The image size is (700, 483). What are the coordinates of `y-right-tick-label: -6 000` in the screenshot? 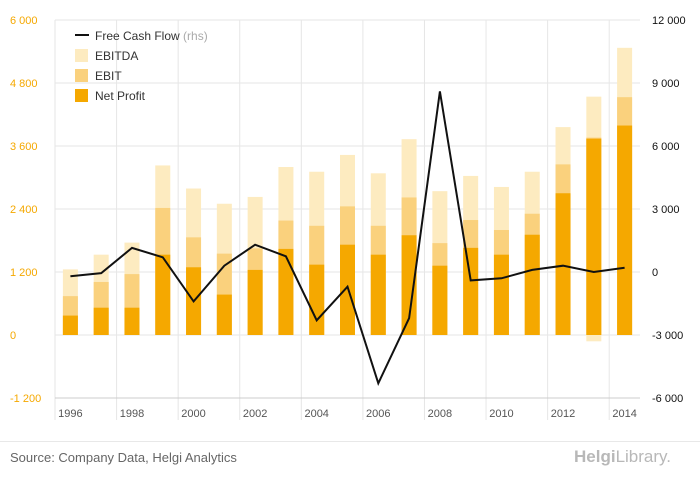 It's located at (667, 399).